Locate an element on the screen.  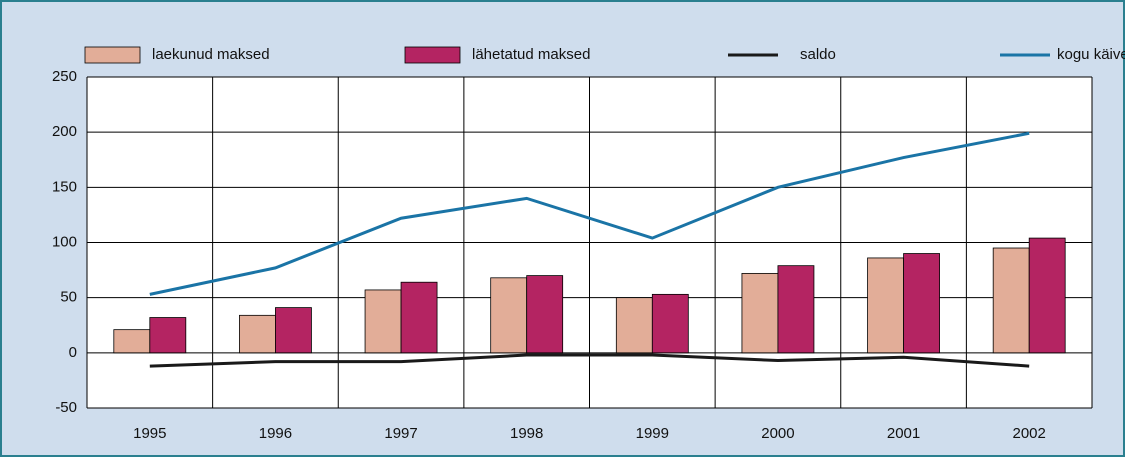
legend-label: lähetatud maksed is located at coordinates (531, 54).